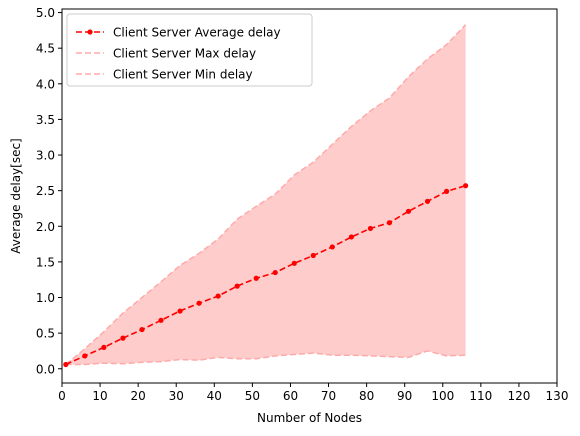 The image size is (580, 436). Describe the element at coordinates (313, 393) in the screenshot. I see `x-axis-ticks: 0 10 20 30 40 50 60 70 80 90 100 110 120 130` at that location.